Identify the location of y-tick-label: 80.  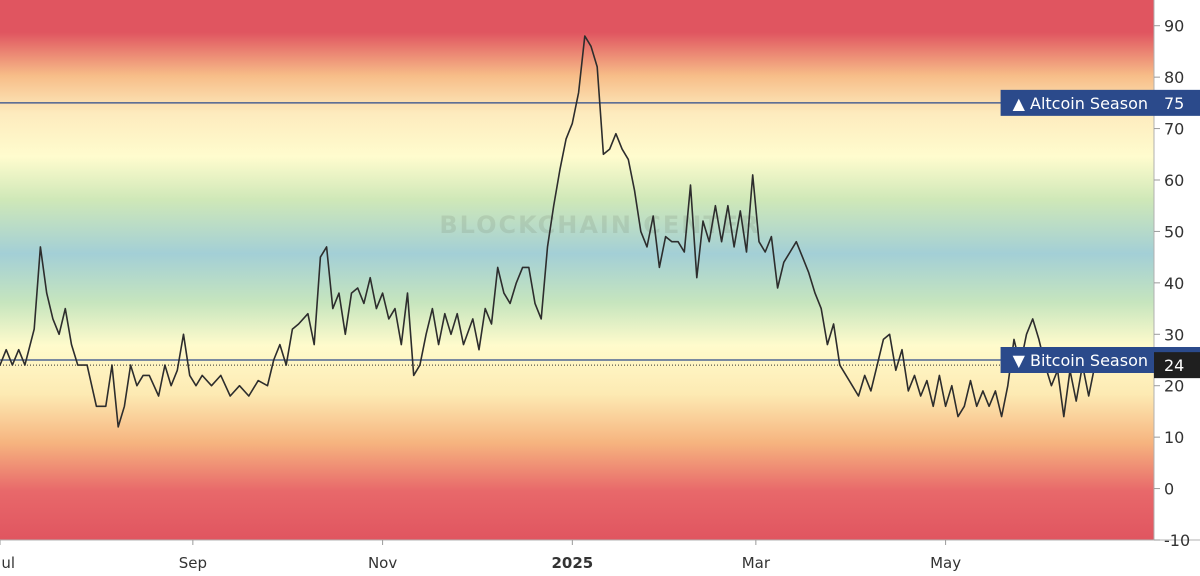
(1174, 77).